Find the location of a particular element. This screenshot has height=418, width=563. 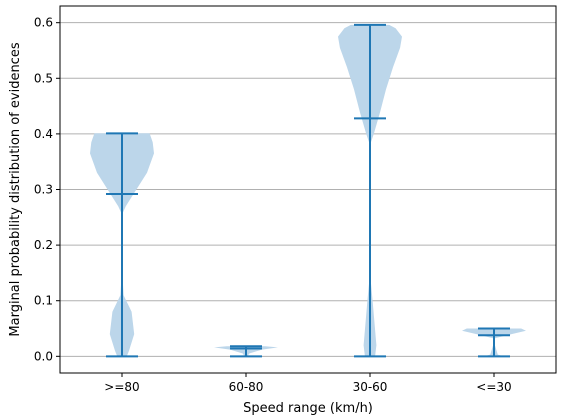

y-tick-label: 0.2 is located at coordinates (43, 245).